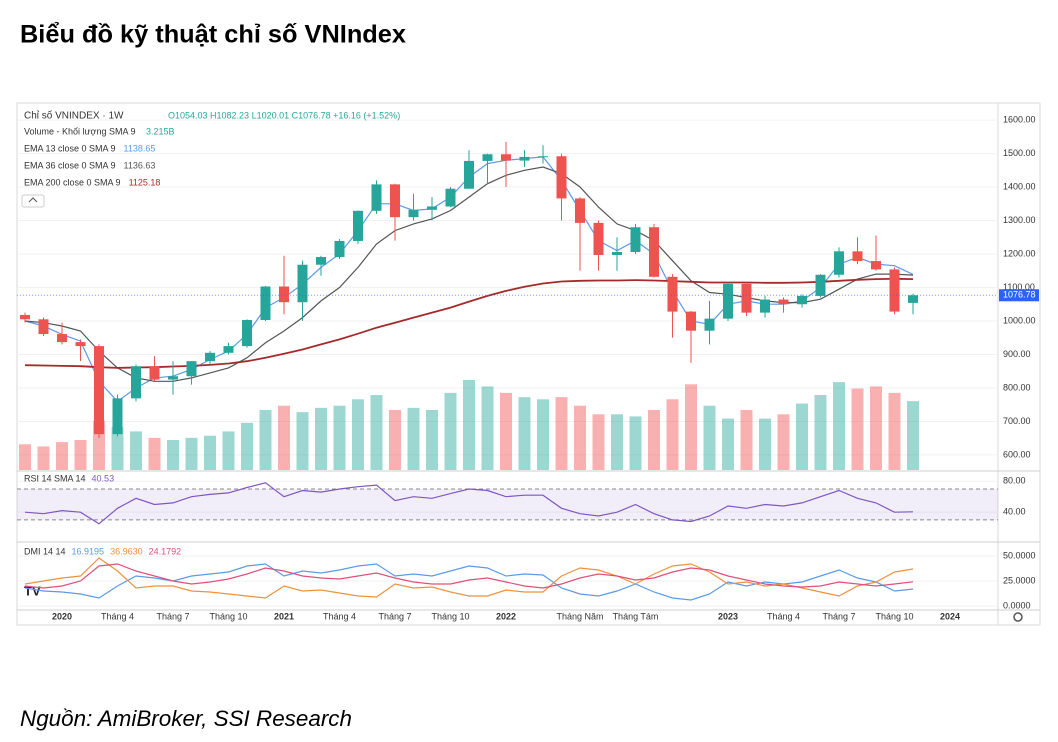 The image size is (1058, 742). Describe the element at coordinates (1019, 287) in the screenshot. I see `y-tick-label: 1100.00` at that location.